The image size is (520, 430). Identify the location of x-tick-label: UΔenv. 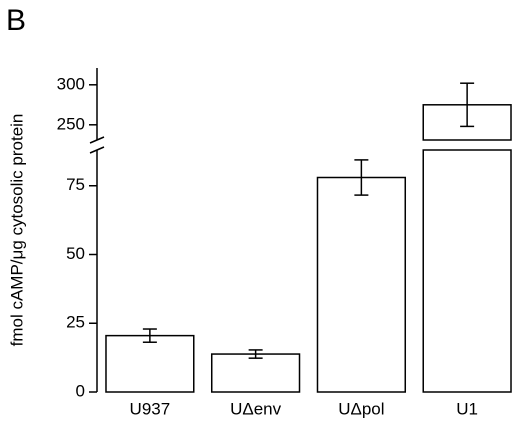
(256, 408).